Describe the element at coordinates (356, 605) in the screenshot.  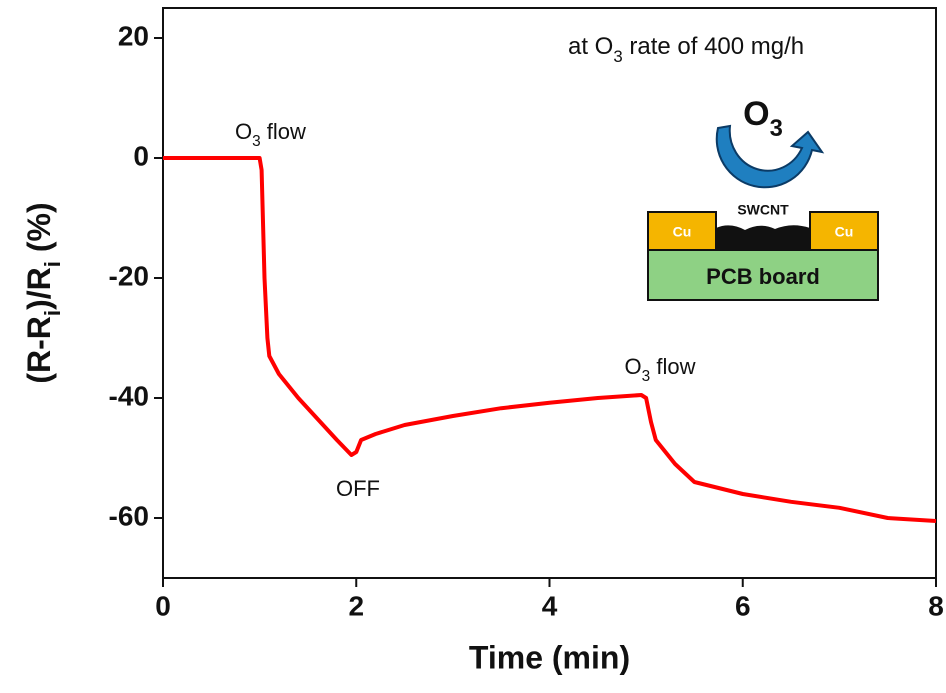
I see `x-tick-label: 2` at that location.